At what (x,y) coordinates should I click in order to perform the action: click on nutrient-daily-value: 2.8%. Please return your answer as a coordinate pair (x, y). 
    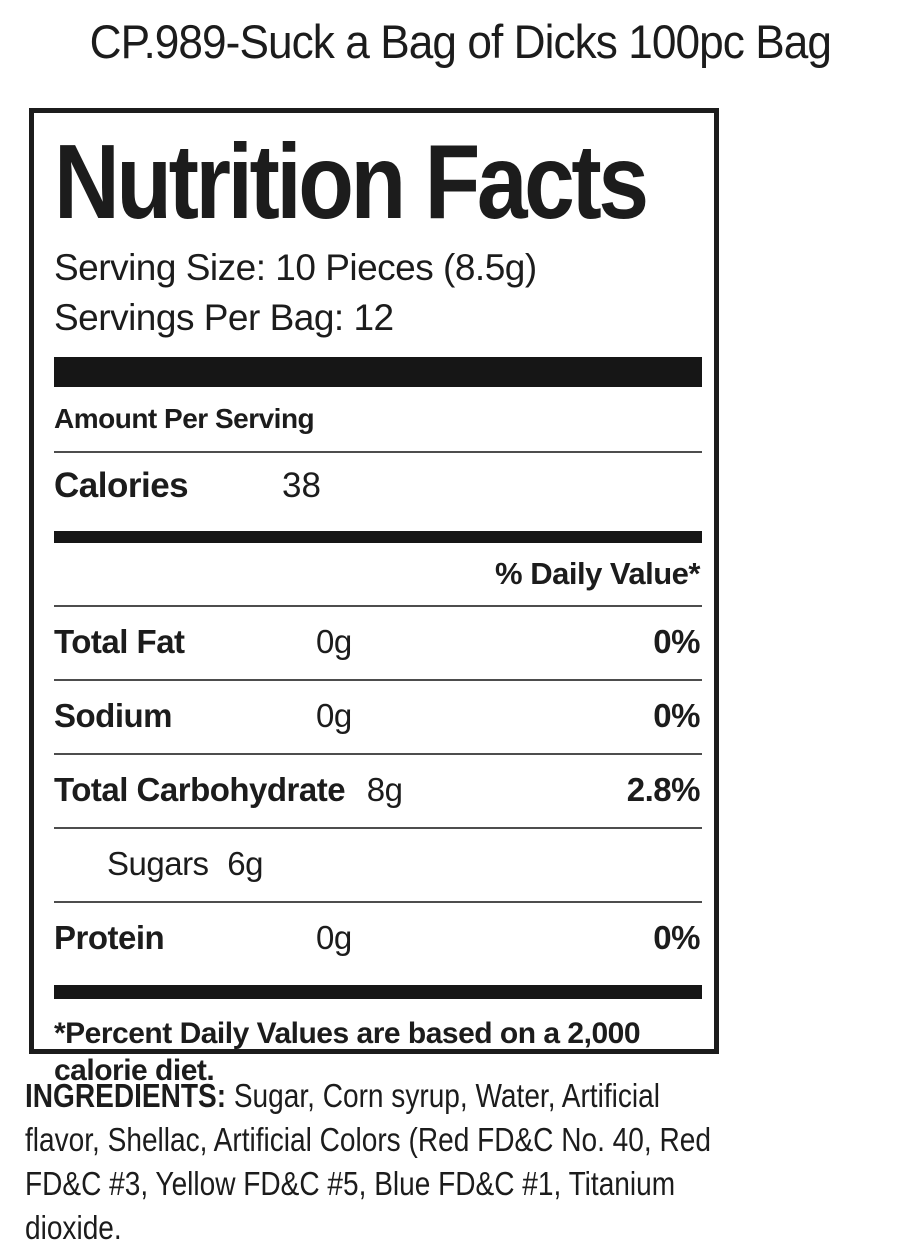
    Looking at the image, I should click on (663, 789).